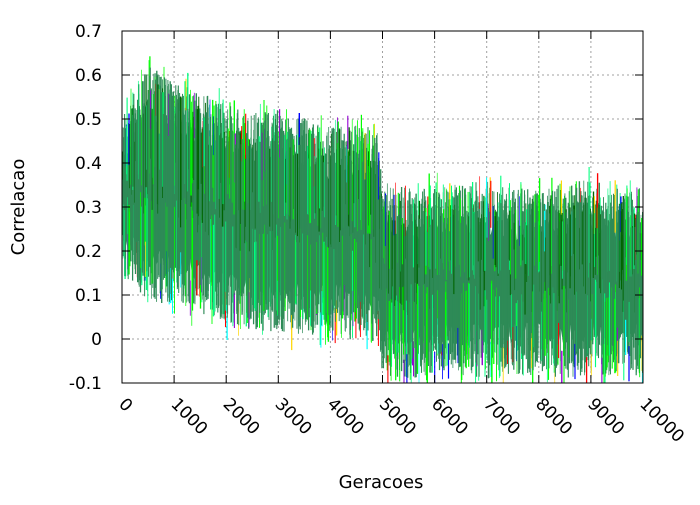 This screenshot has width=700, height=505. Describe the element at coordinates (293, 416) in the screenshot. I see `x-tick-label: 3000` at that location.